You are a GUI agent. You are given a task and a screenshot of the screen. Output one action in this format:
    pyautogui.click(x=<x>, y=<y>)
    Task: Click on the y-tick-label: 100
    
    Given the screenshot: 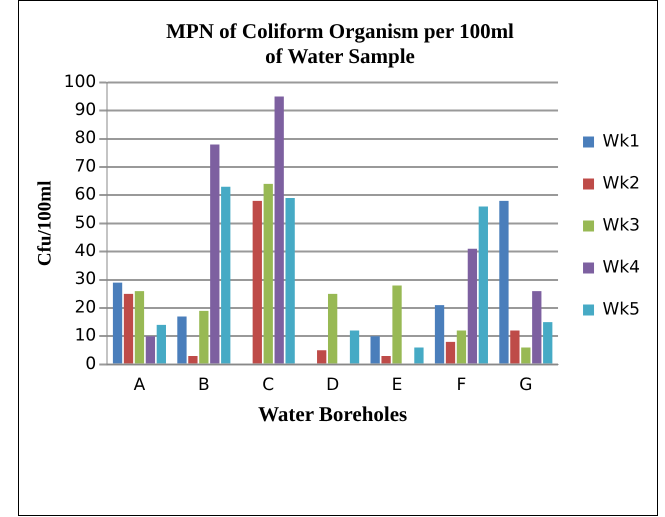 What is the action you would take?
    pyautogui.click(x=80, y=82)
    